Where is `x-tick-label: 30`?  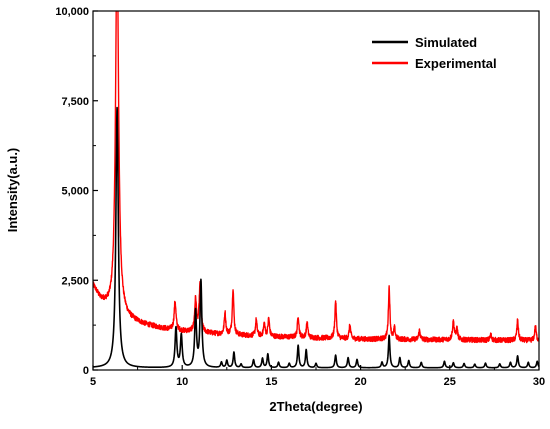
x-tick-label: 30 is located at coordinates (539, 382).